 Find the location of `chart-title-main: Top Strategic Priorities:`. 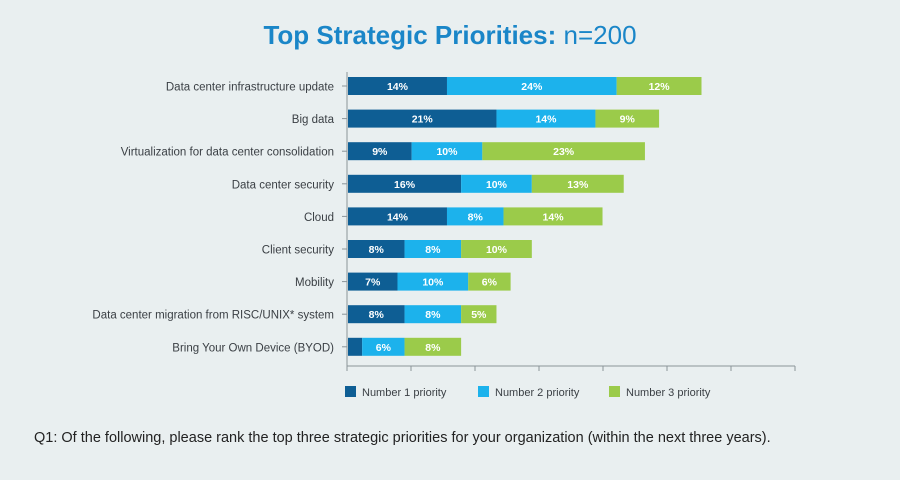

chart-title-main: Top Strategic Priorities: is located at coordinates (410, 35).